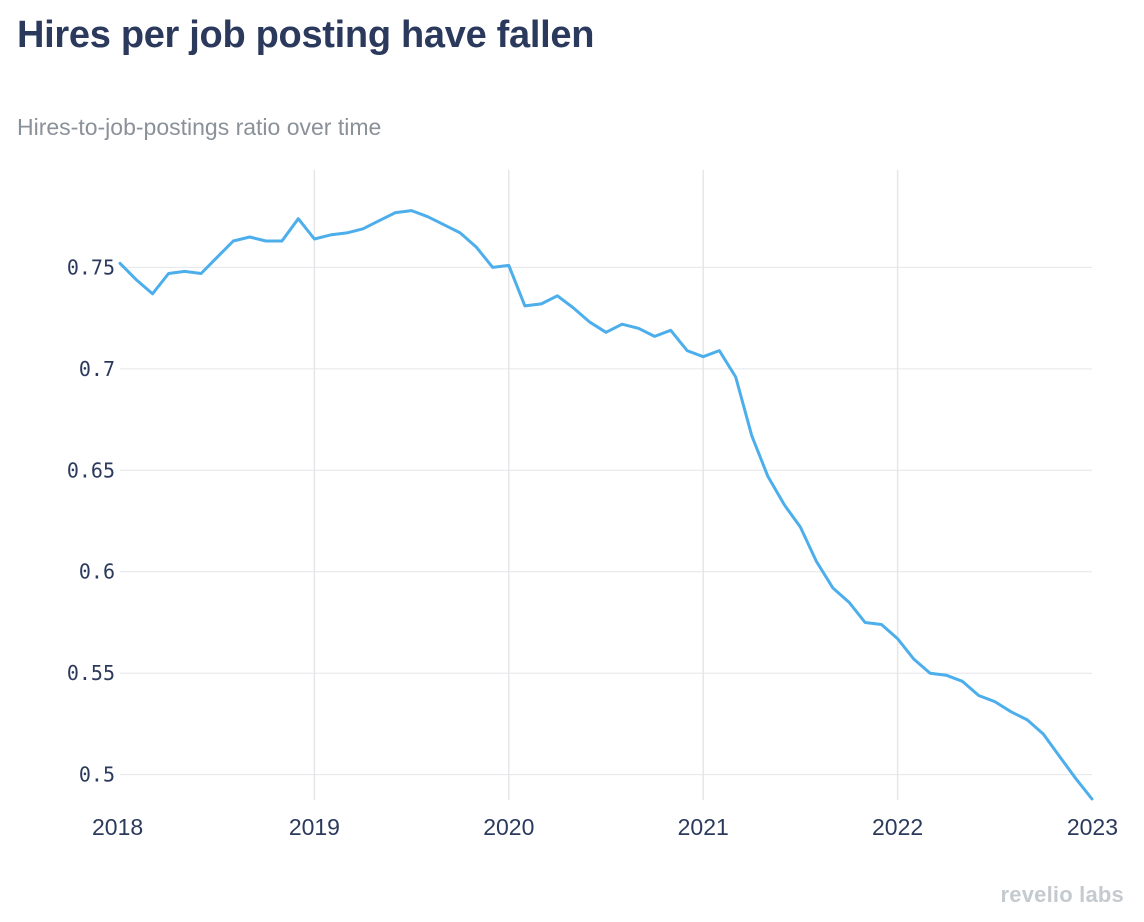 The width and height of the screenshot is (1144, 922). Describe the element at coordinates (97, 572) in the screenshot. I see `y-tick-label: 0.6` at that location.